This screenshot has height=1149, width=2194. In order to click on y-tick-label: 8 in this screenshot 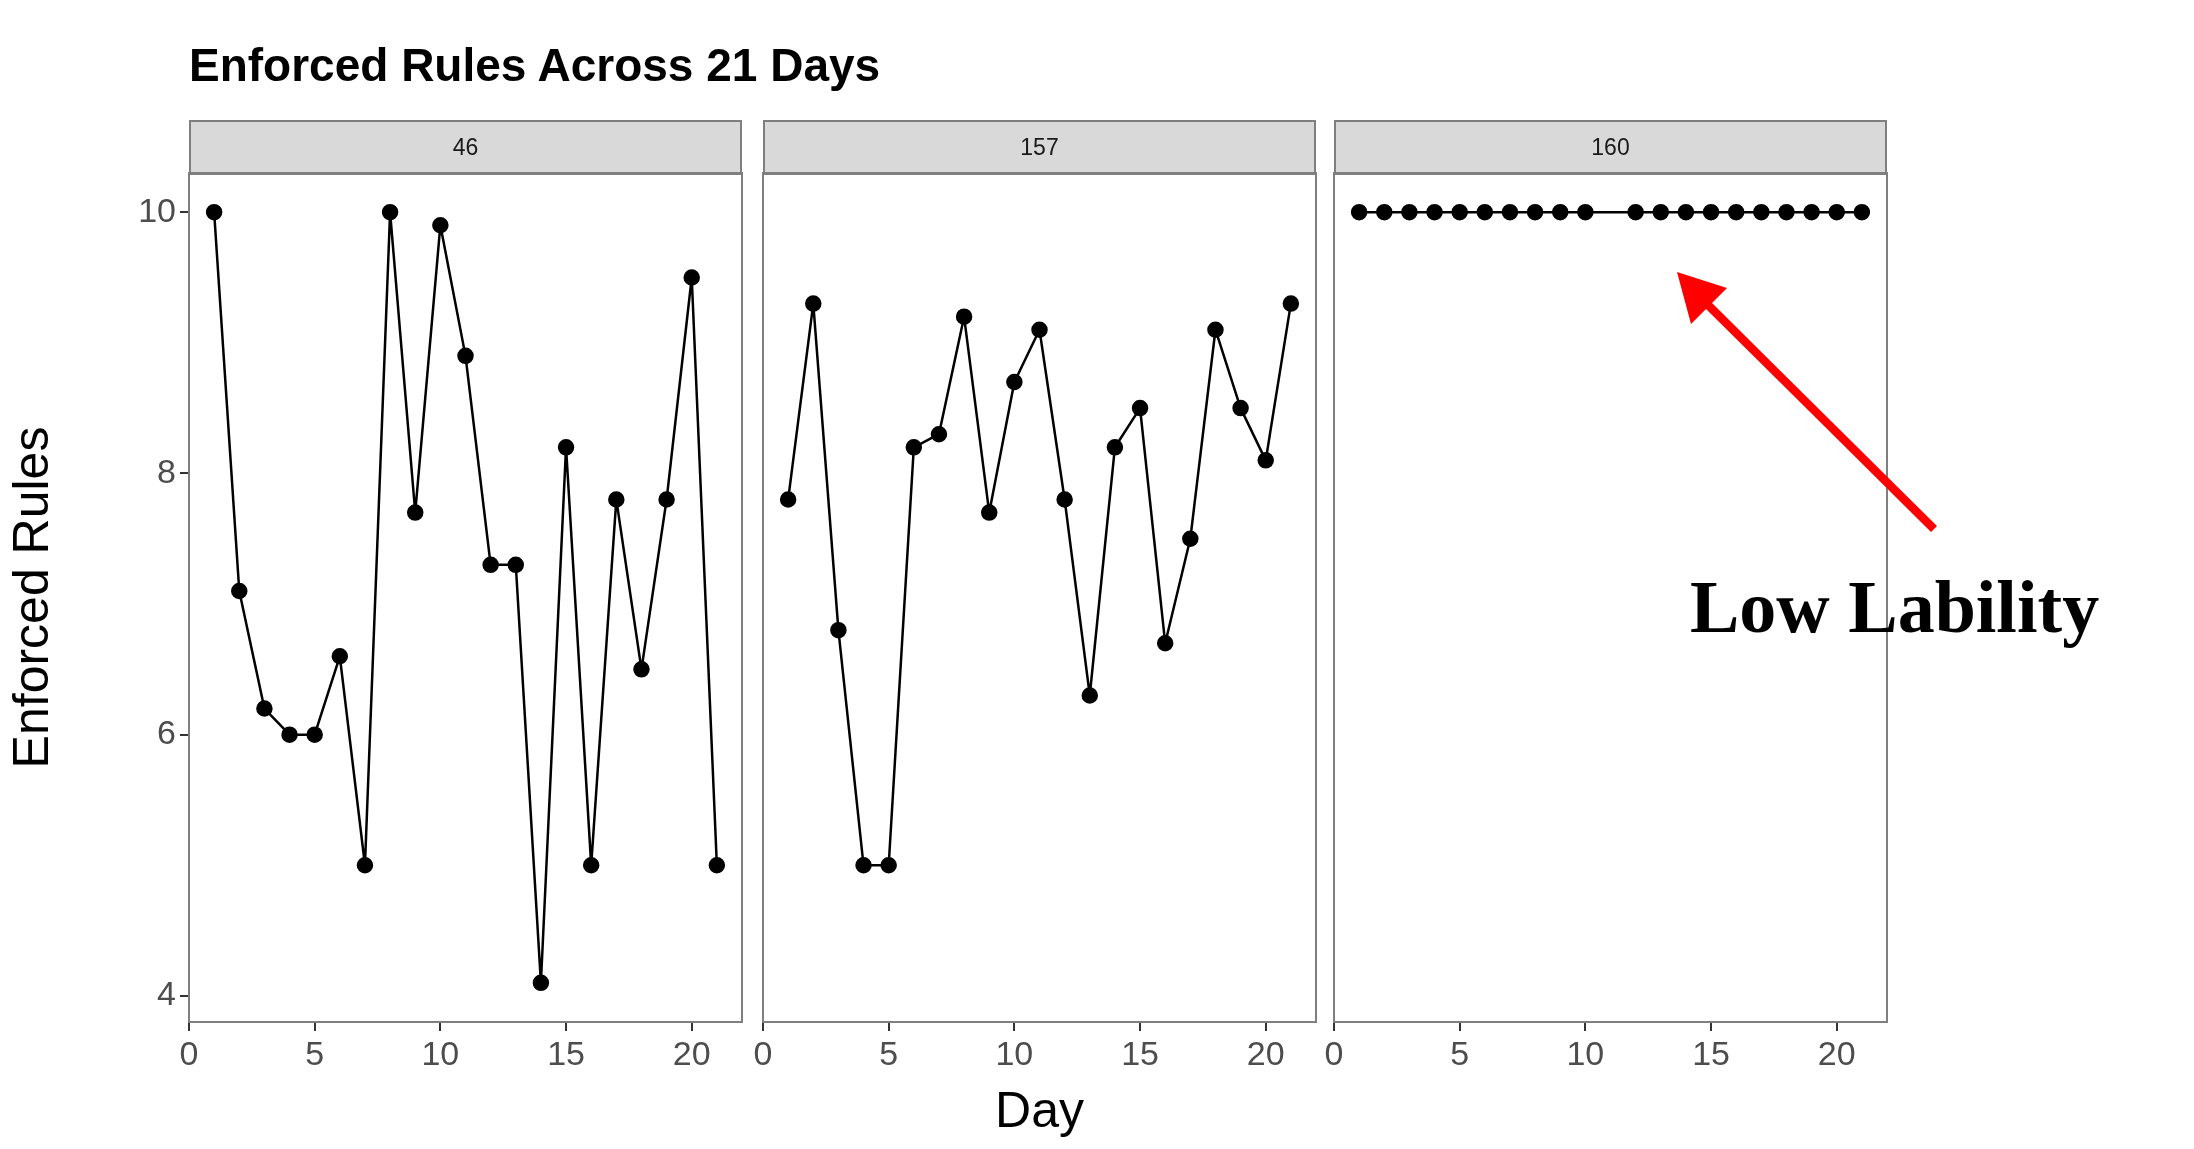, I will do `click(166, 470)`.